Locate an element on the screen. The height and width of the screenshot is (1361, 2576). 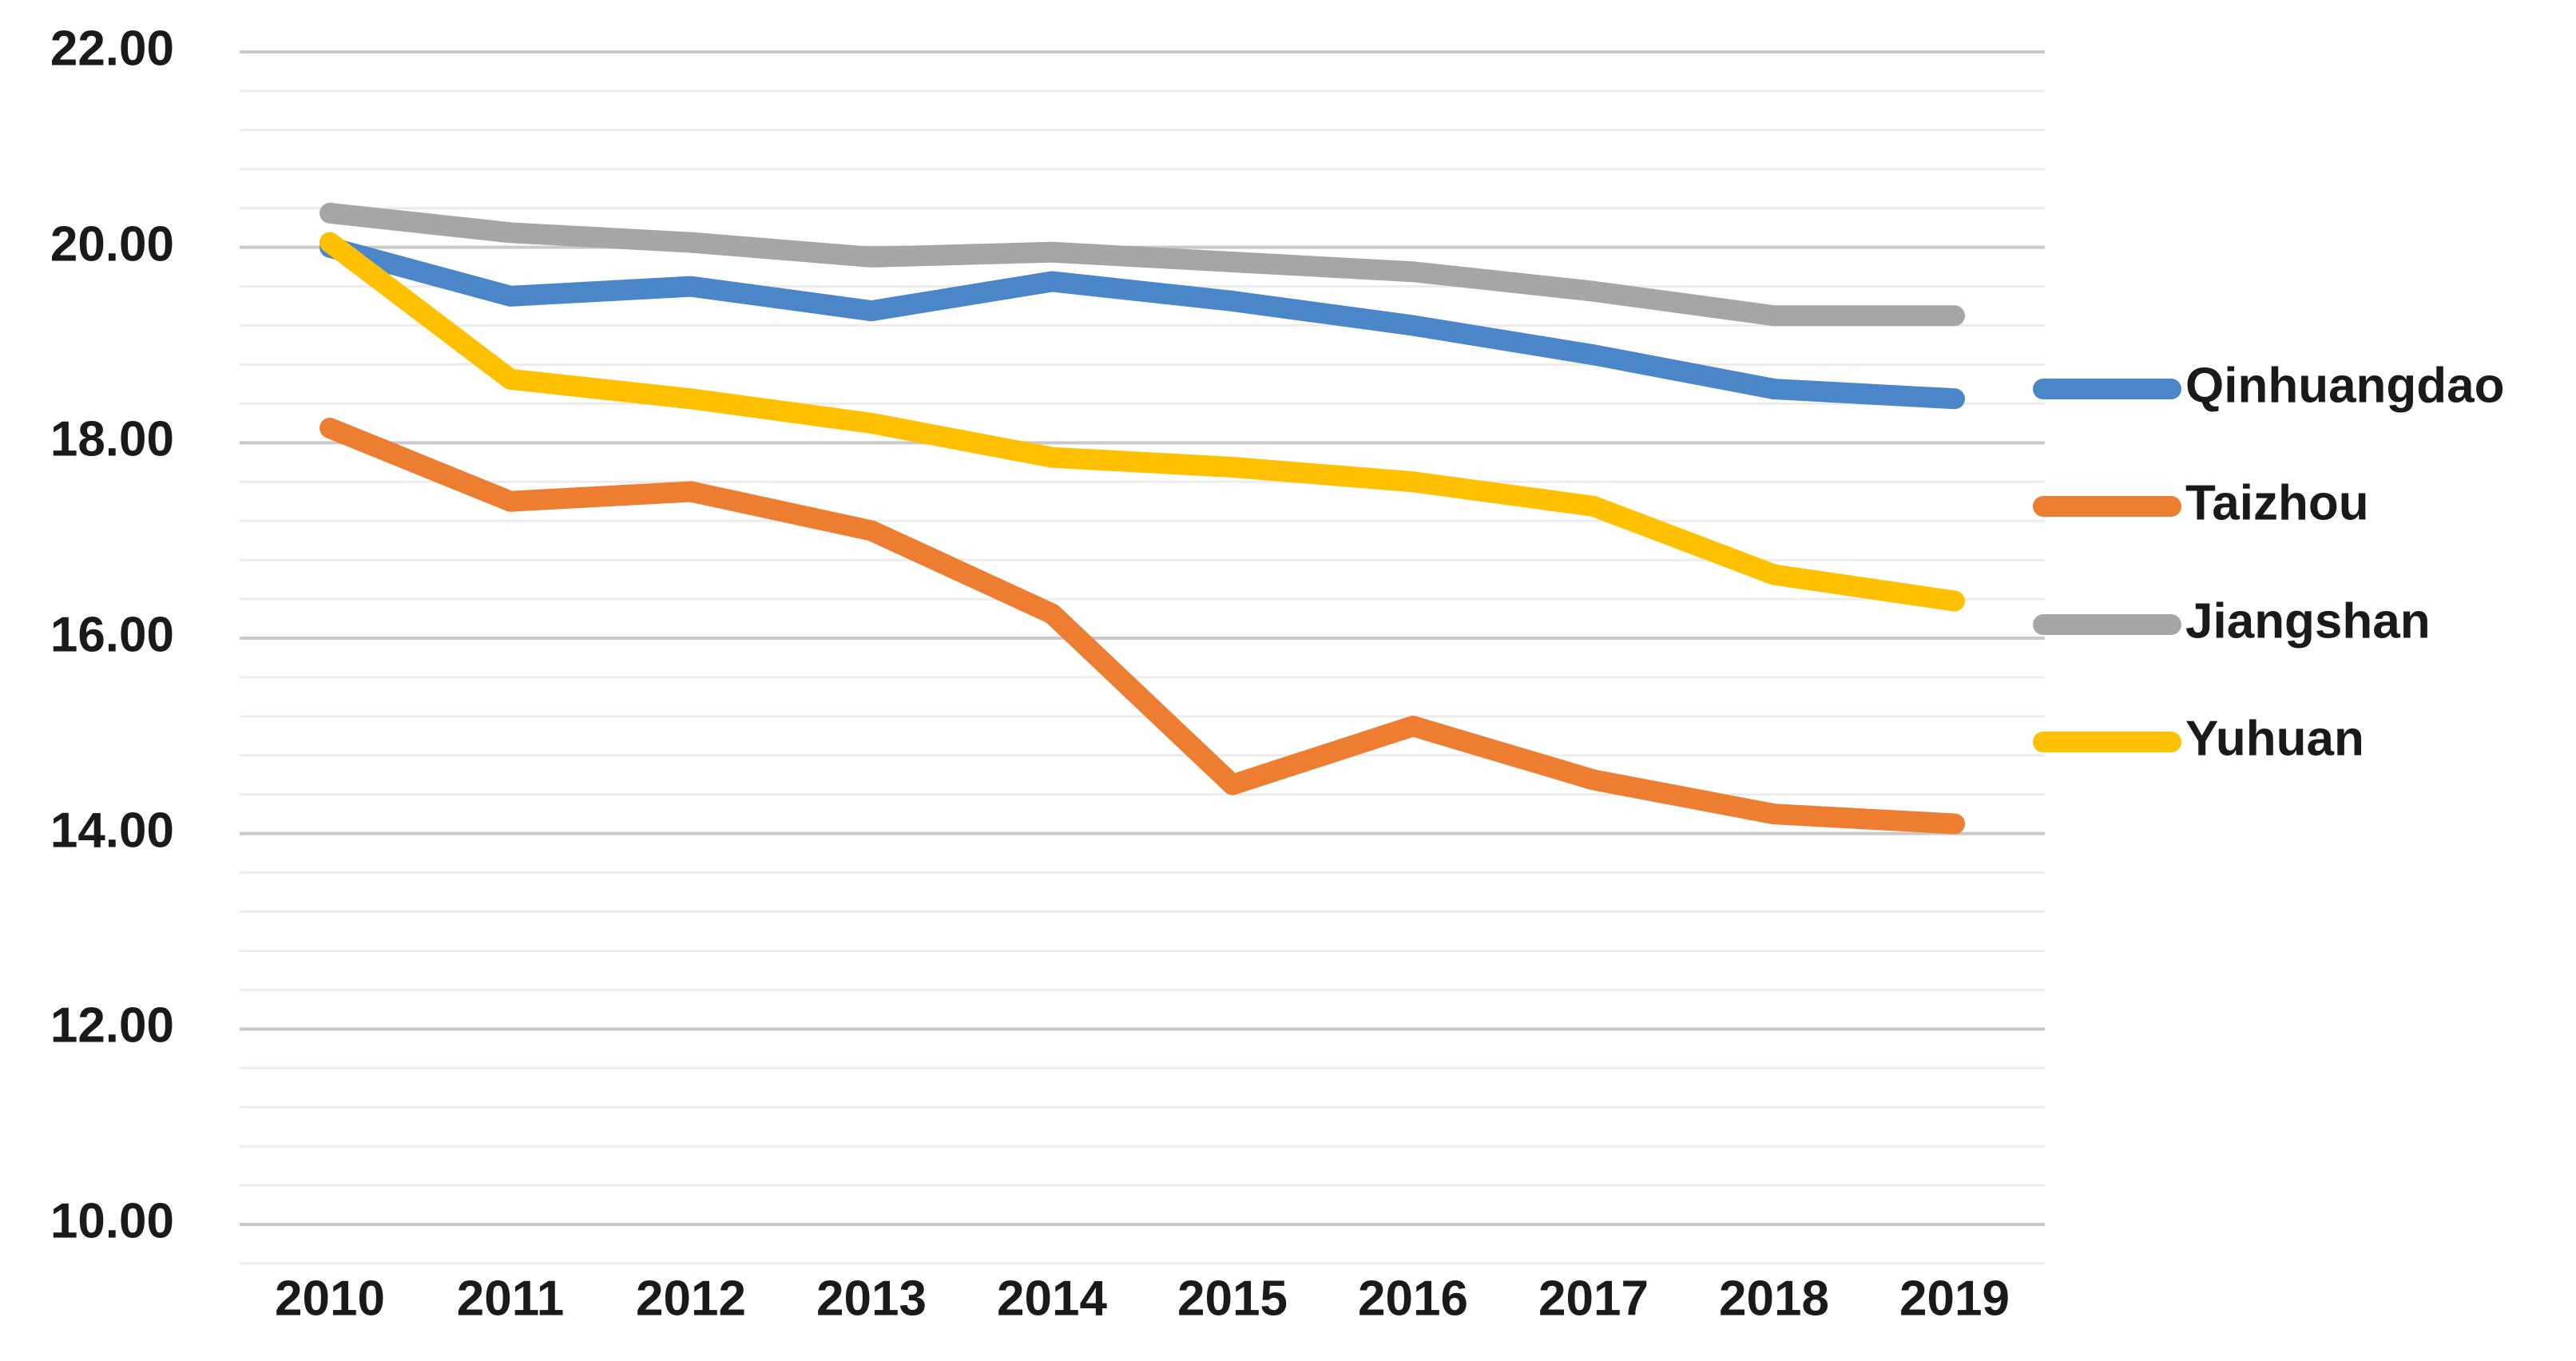
x-axis-label: 2013 is located at coordinates (871, 1298).